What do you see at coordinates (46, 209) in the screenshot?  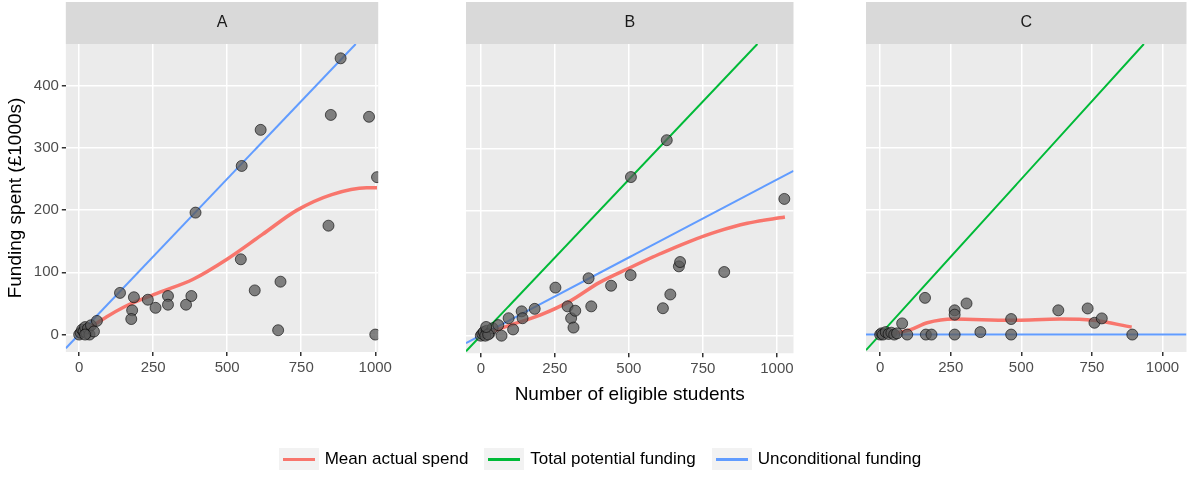 I see `y-tick-label: 200` at bounding box center [46, 209].